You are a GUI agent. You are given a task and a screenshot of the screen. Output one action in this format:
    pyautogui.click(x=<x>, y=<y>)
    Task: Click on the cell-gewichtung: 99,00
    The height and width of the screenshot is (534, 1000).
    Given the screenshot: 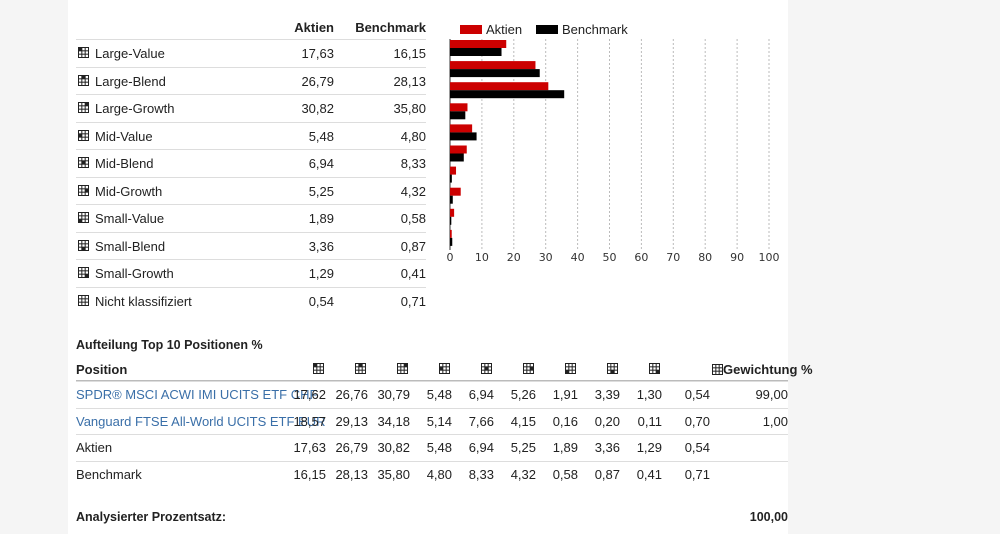 What is the action you would take?
    pyautogui.click(x=771, y=394)
    